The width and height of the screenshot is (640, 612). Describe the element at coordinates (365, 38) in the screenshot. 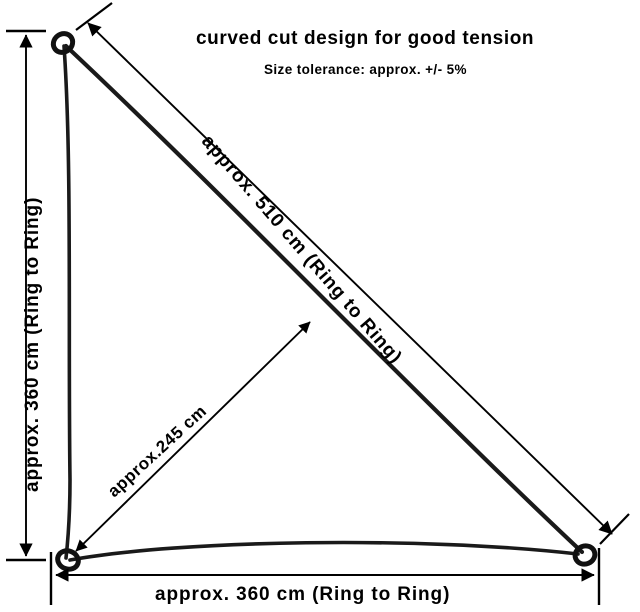

I see `diagram-title: curved cut design for good tension` at that location.